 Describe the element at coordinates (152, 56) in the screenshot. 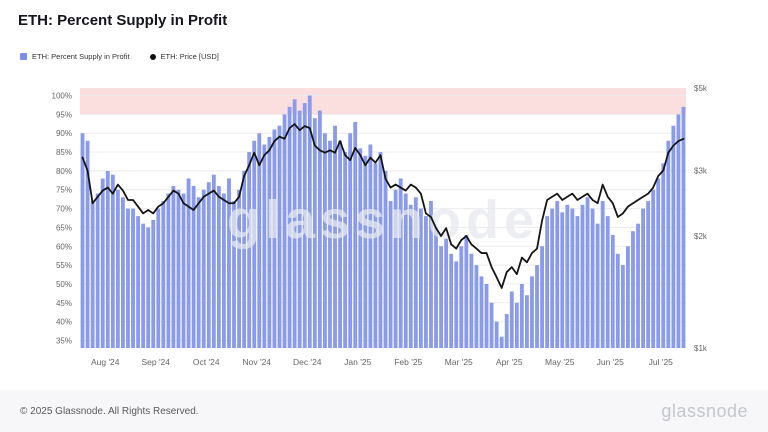

I see `legend-marker-price-icon` at that location.